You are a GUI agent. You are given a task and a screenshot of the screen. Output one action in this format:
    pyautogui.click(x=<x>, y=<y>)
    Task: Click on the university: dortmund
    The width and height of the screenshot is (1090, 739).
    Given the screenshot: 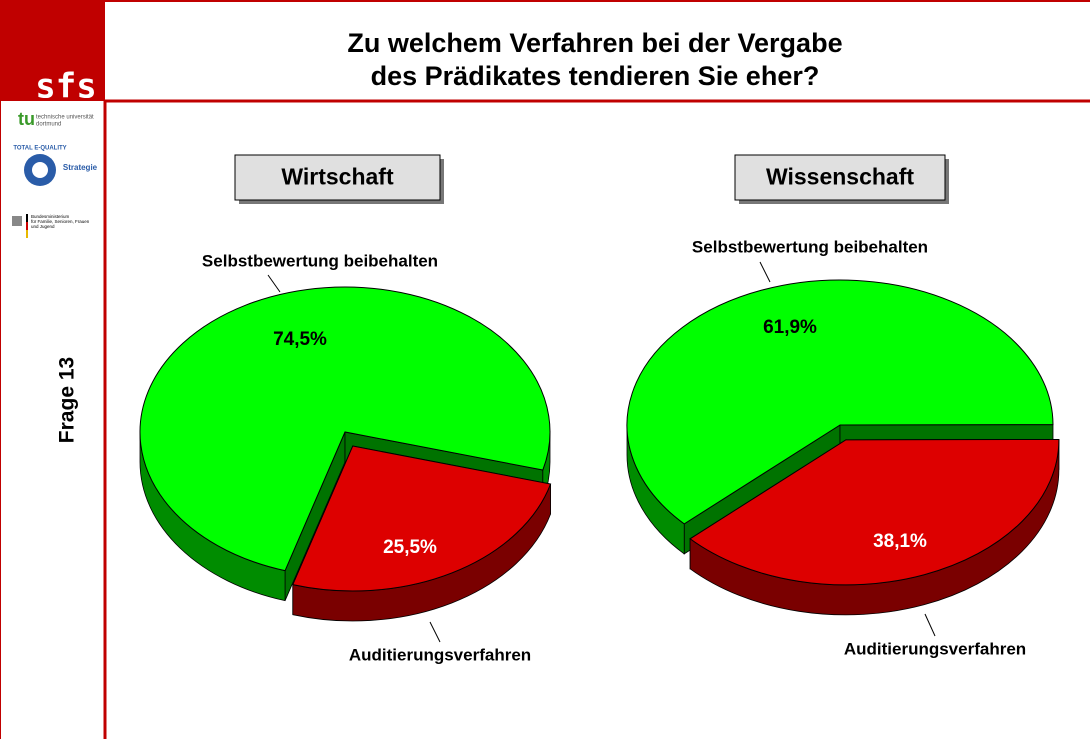 What is the action you would take?
    pyautogui.click(x=48, y=125)
    